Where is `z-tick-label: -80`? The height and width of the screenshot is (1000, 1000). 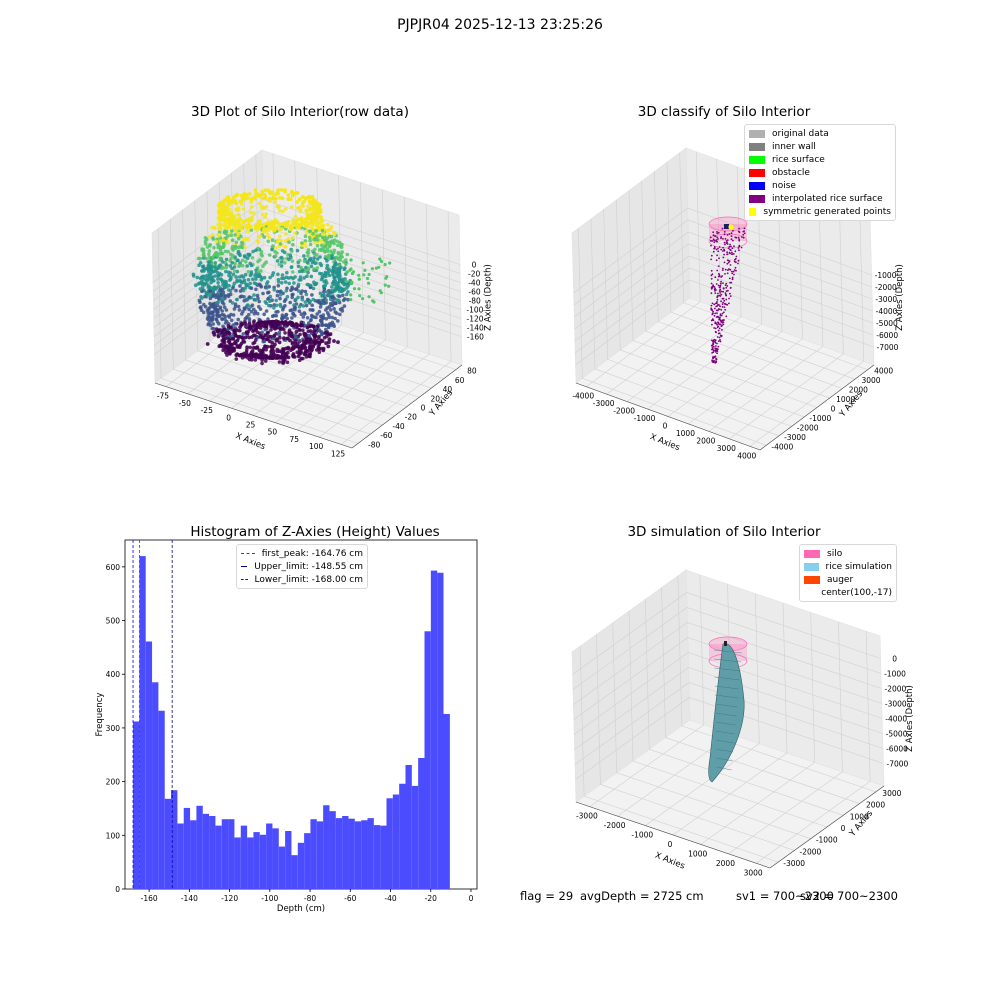
z-tick-label: -80 is located at coordinates (475, 301).